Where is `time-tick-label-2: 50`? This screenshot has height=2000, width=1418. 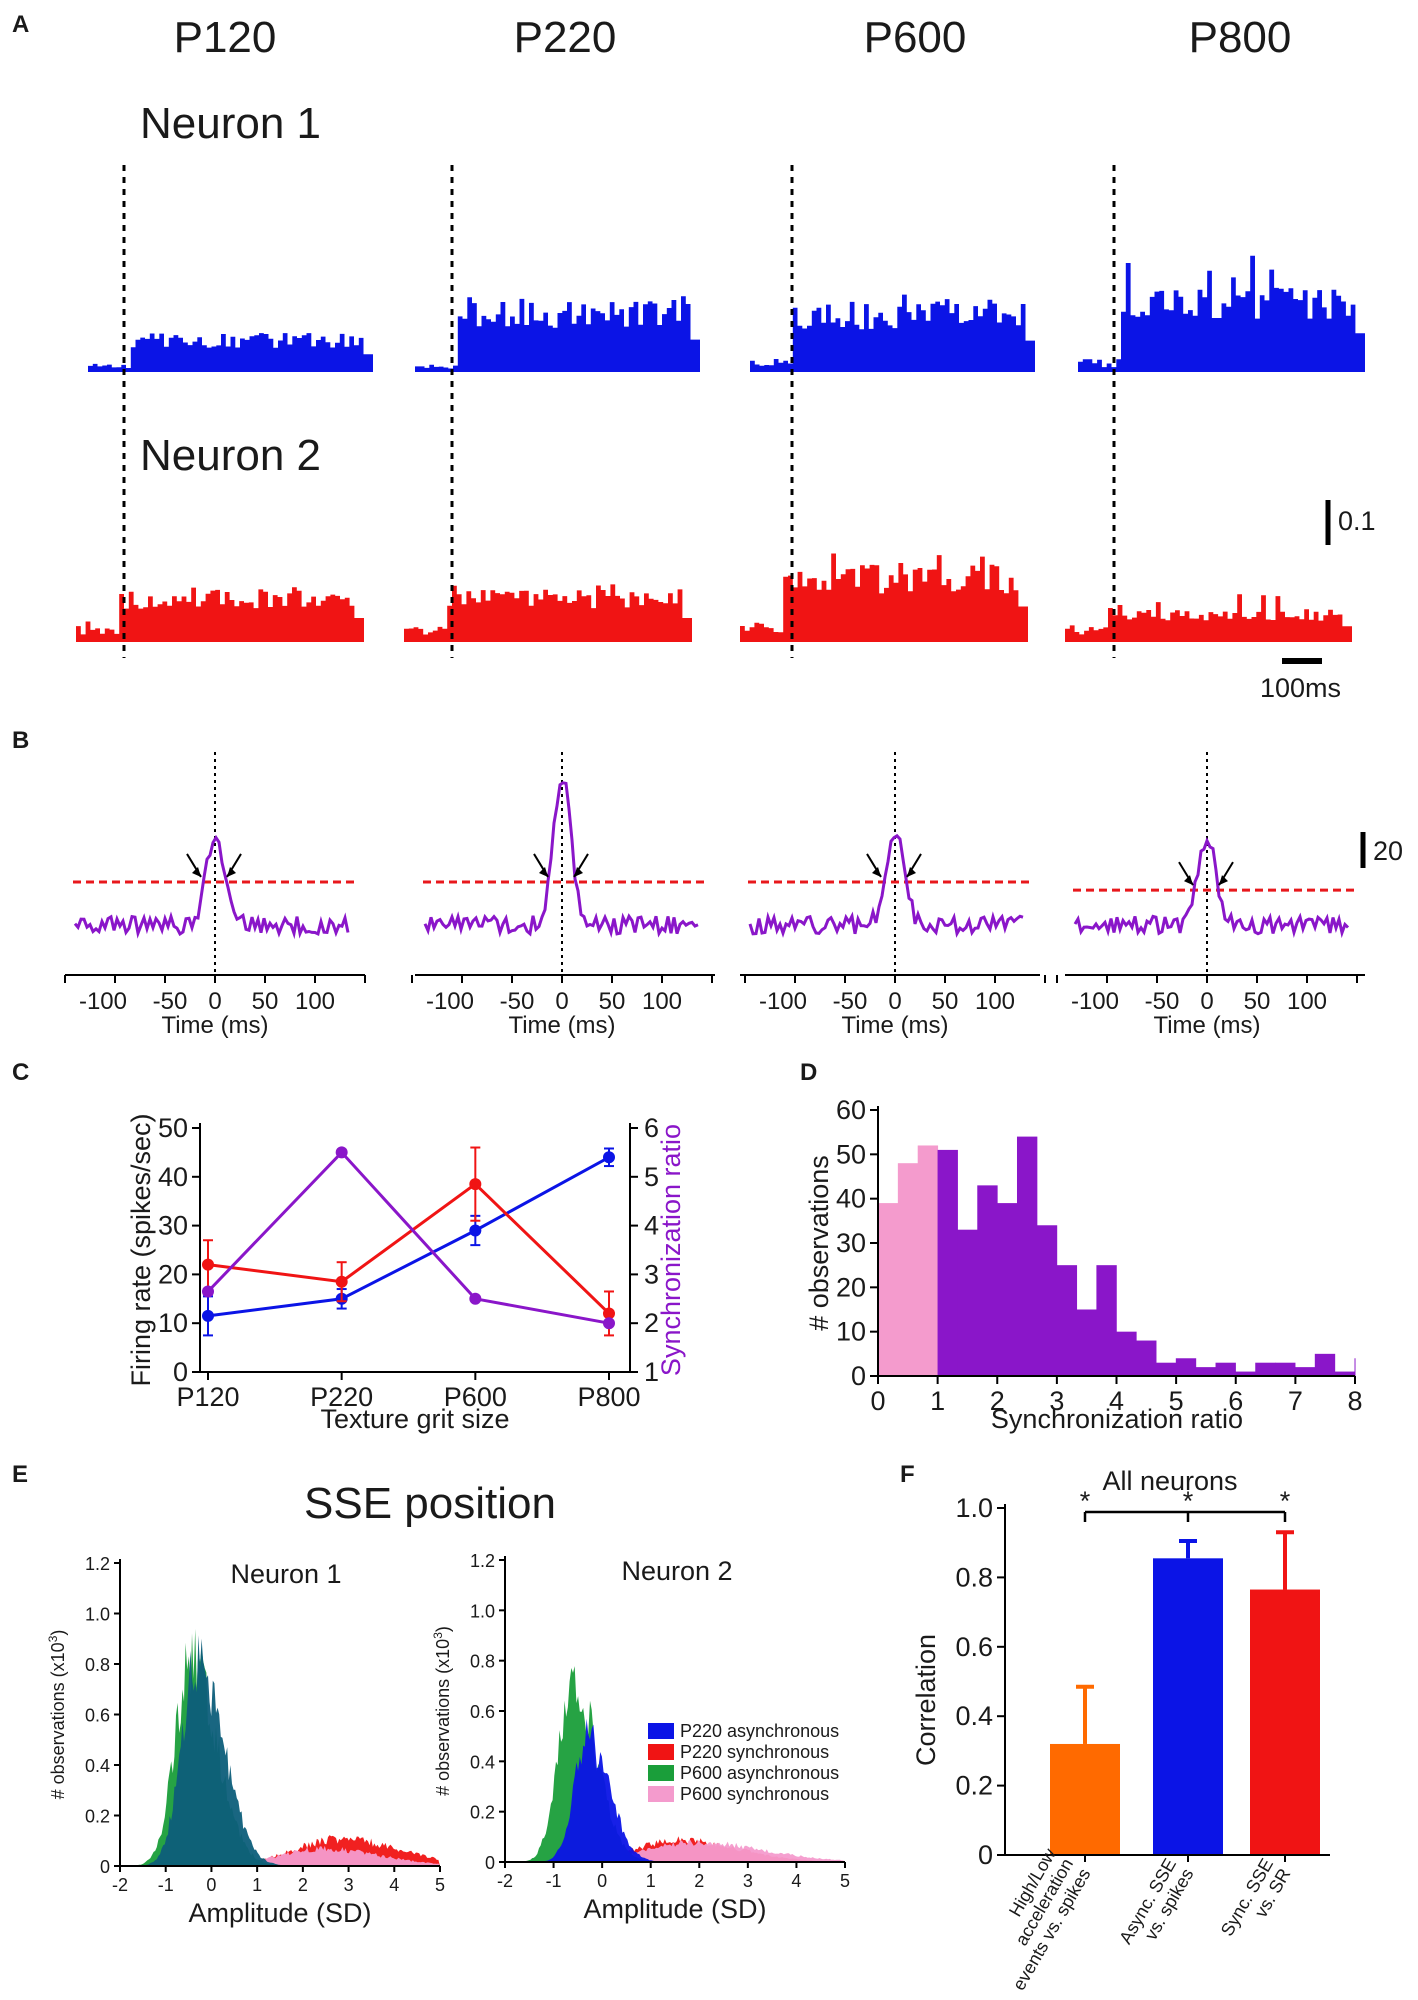
time-tick-label-2: 50 is located at coordinates (612, 1001).